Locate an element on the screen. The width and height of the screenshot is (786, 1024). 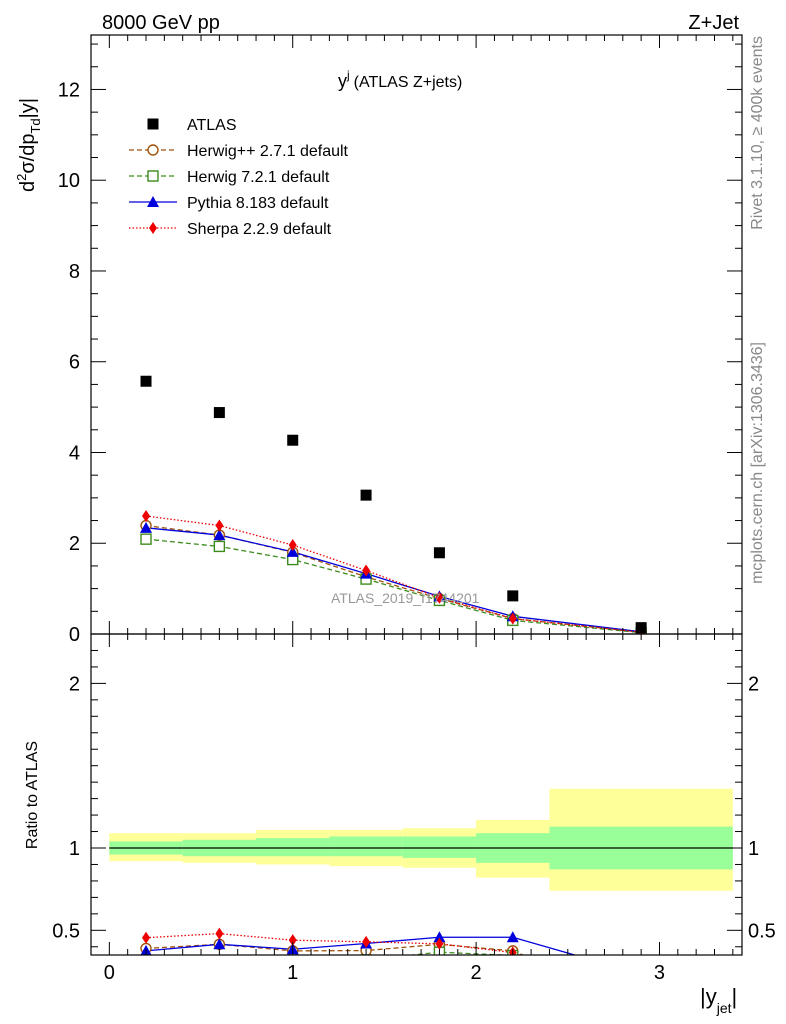
header-left: 8000 GeV pp is located at coordinates (161, 23).